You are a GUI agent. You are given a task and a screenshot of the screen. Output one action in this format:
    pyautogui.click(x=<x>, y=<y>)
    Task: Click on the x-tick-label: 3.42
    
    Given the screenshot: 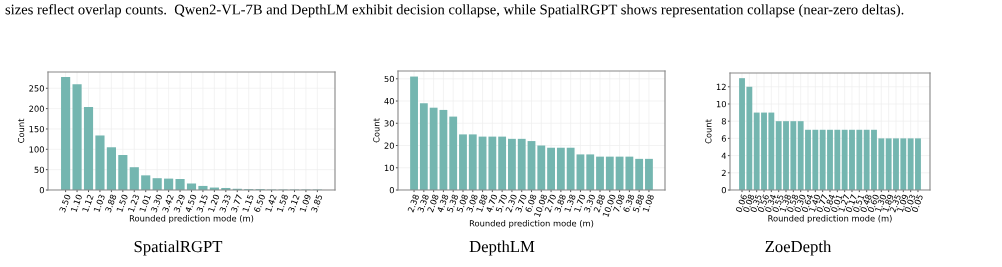 What is the action you would take?
    pyautogui.click(x=168, y=203)
    